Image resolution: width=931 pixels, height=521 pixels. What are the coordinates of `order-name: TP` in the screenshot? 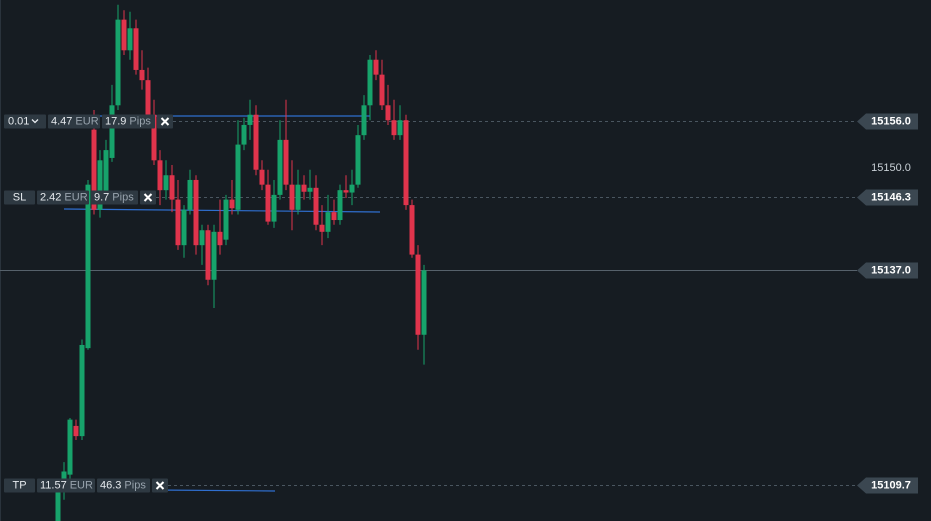 It's located at (19, 485).